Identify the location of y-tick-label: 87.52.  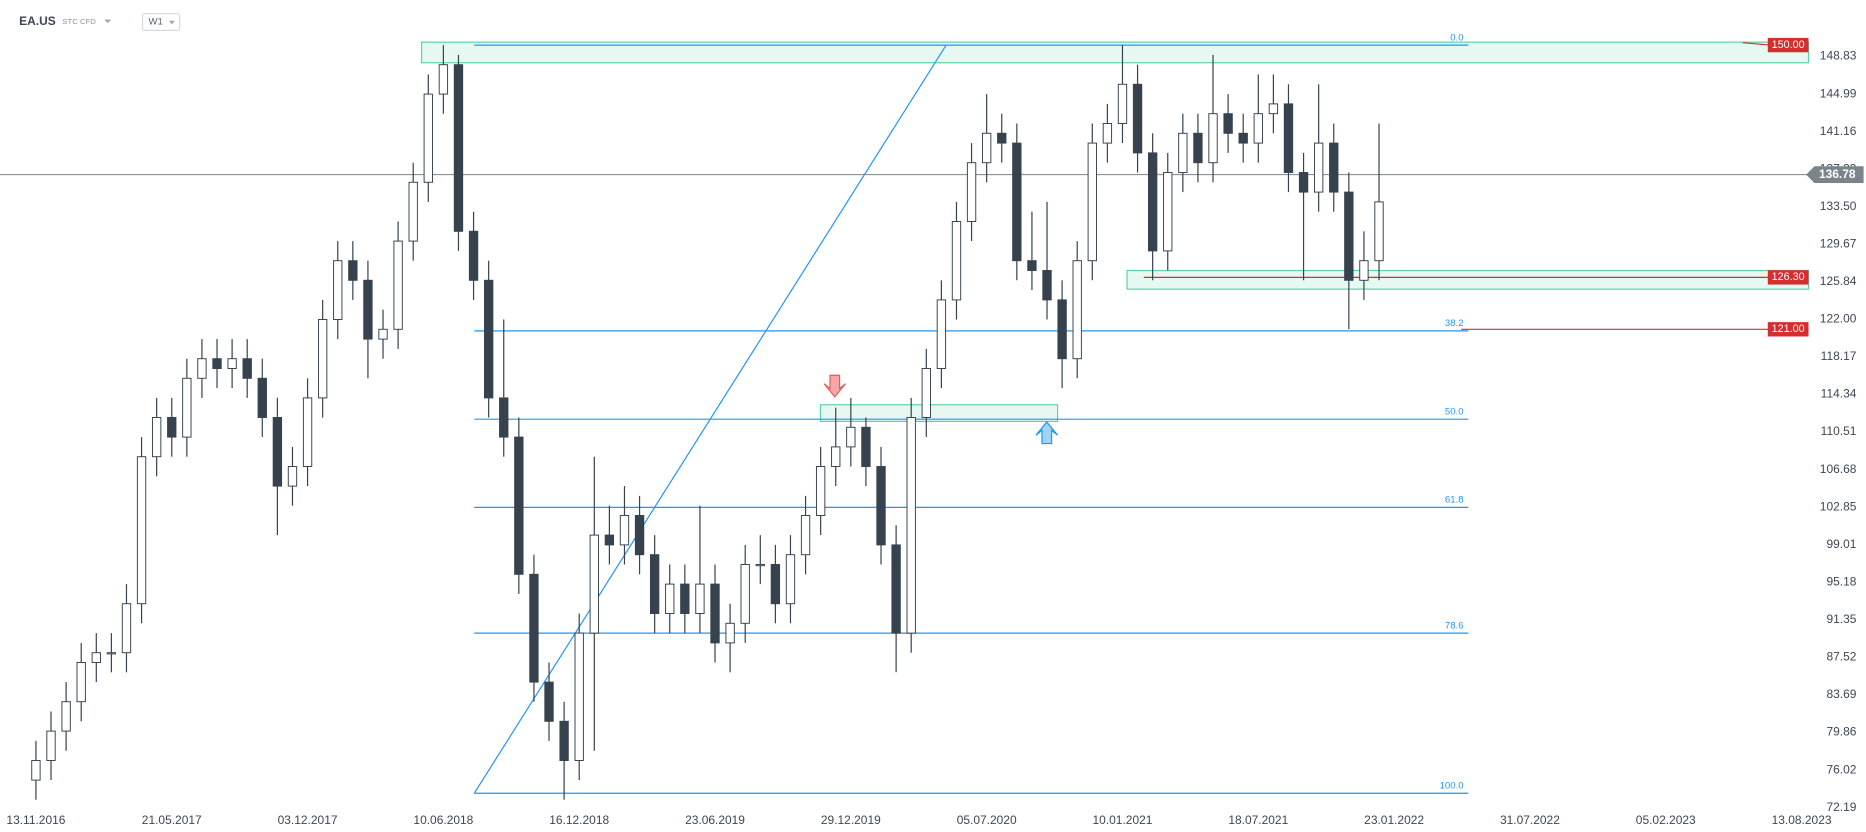
(1841, 657).